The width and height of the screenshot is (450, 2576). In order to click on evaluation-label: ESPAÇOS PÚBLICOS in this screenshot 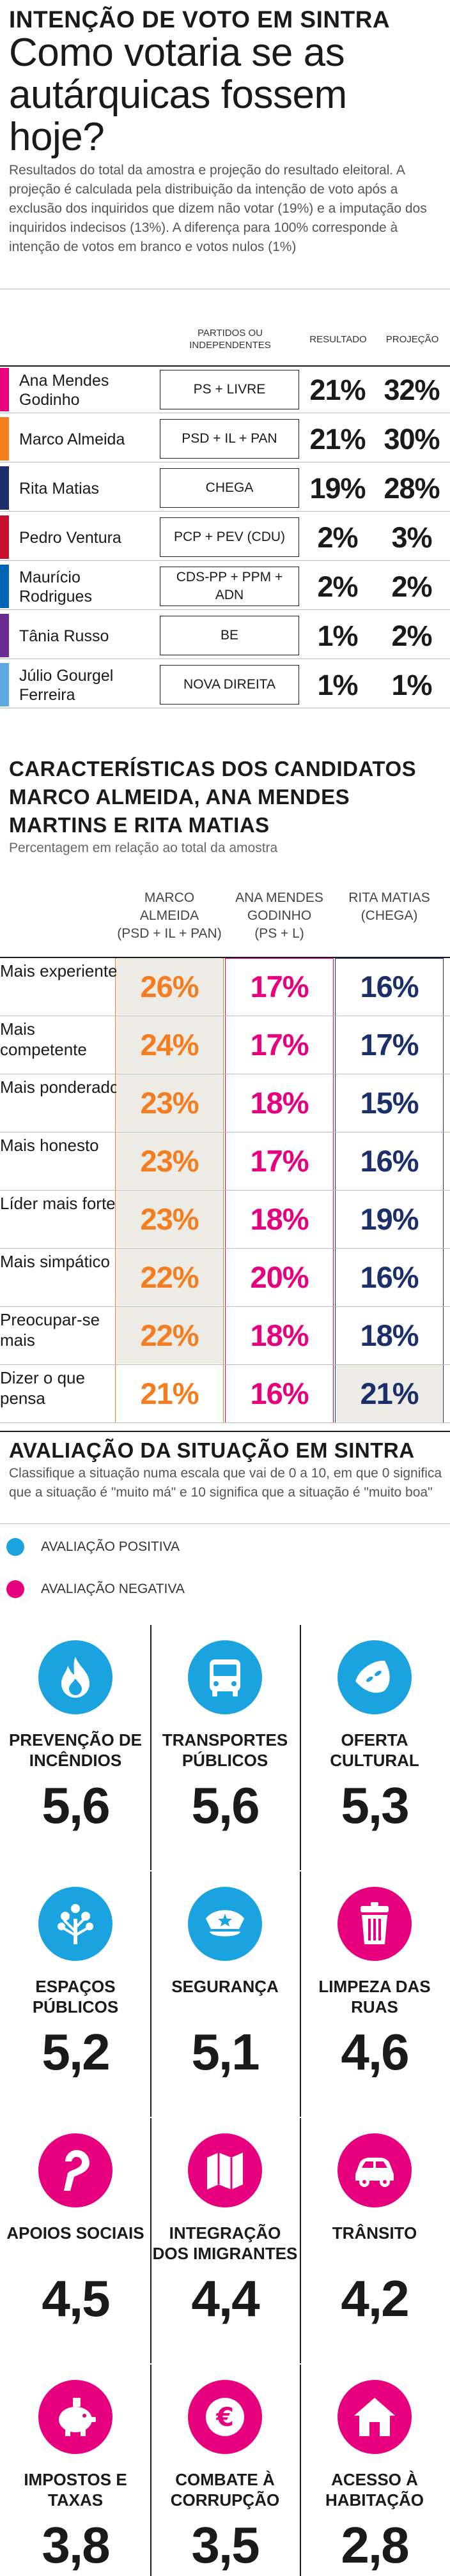, I will do `click(75, 1996)`.